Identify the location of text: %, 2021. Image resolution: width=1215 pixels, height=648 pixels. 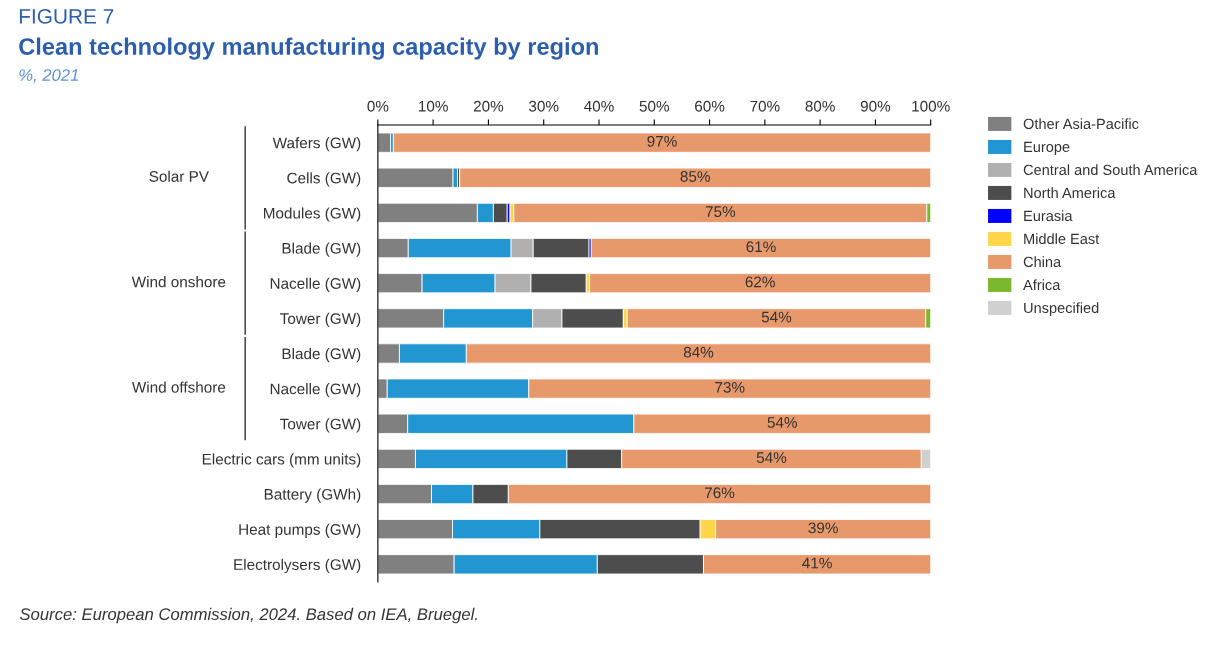
(48, 76).